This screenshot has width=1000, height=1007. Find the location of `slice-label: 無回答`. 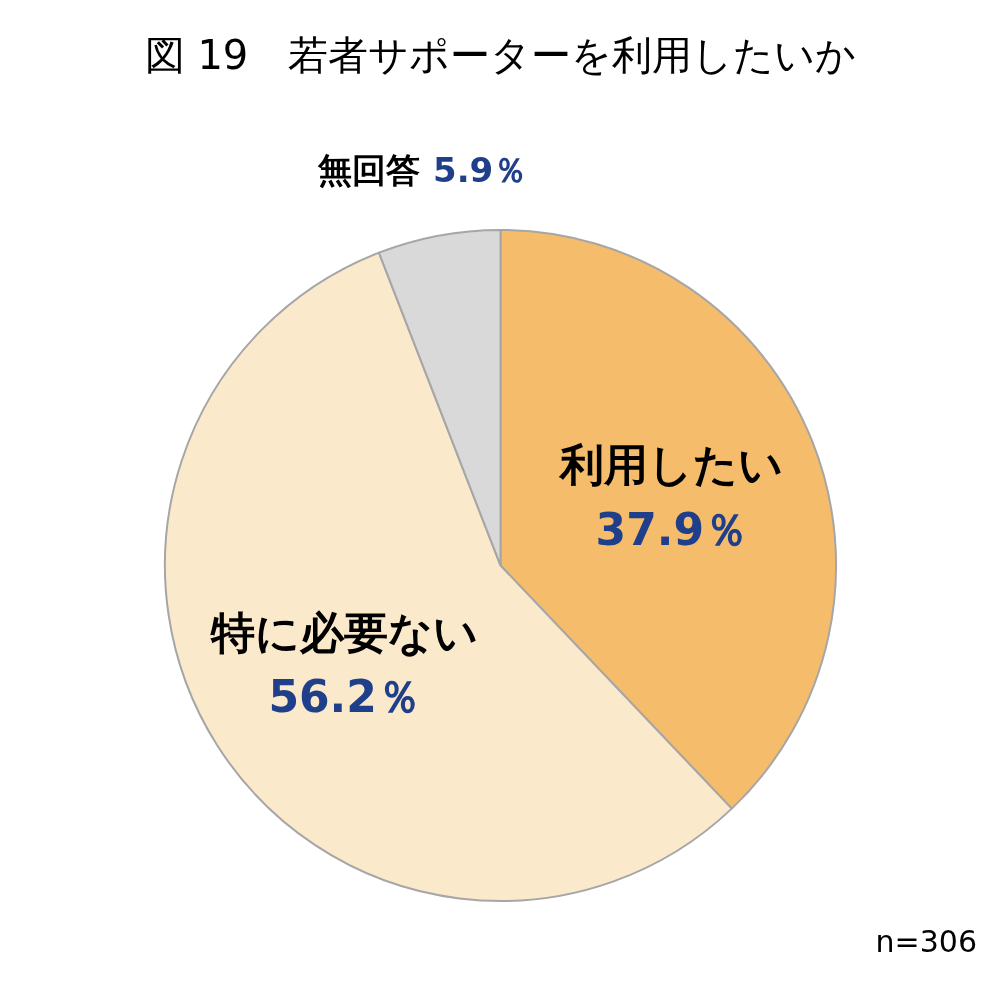

slice-label: 無回答 is located at coordinates (368, 169).